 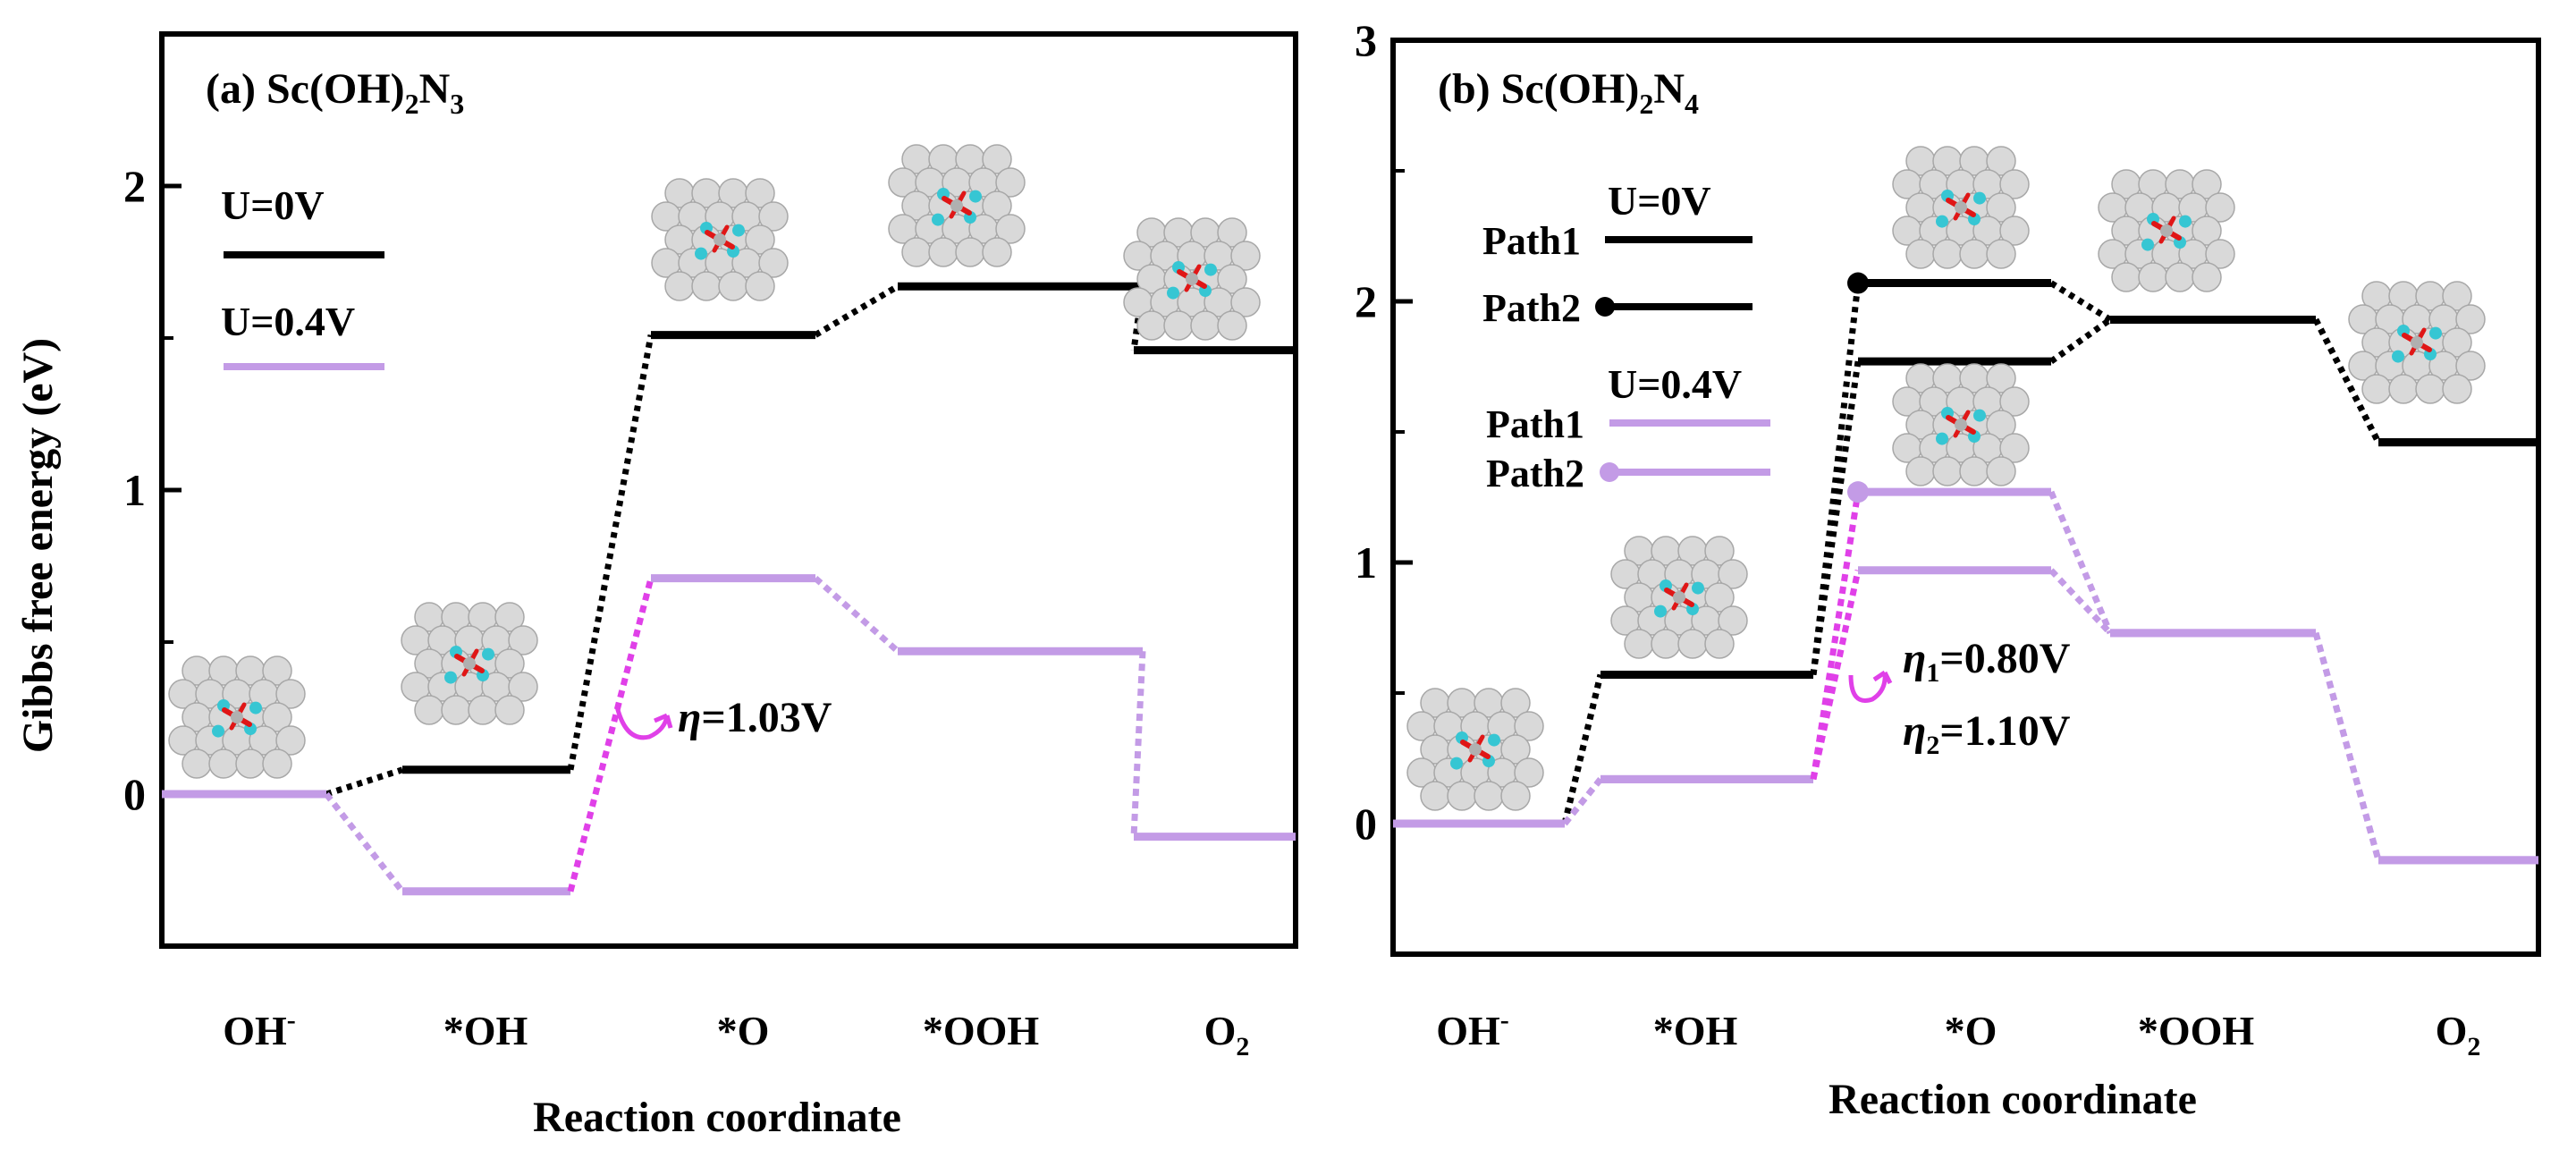 I want to click on x-category-label: *OH, so click(x=1695, y=1030).